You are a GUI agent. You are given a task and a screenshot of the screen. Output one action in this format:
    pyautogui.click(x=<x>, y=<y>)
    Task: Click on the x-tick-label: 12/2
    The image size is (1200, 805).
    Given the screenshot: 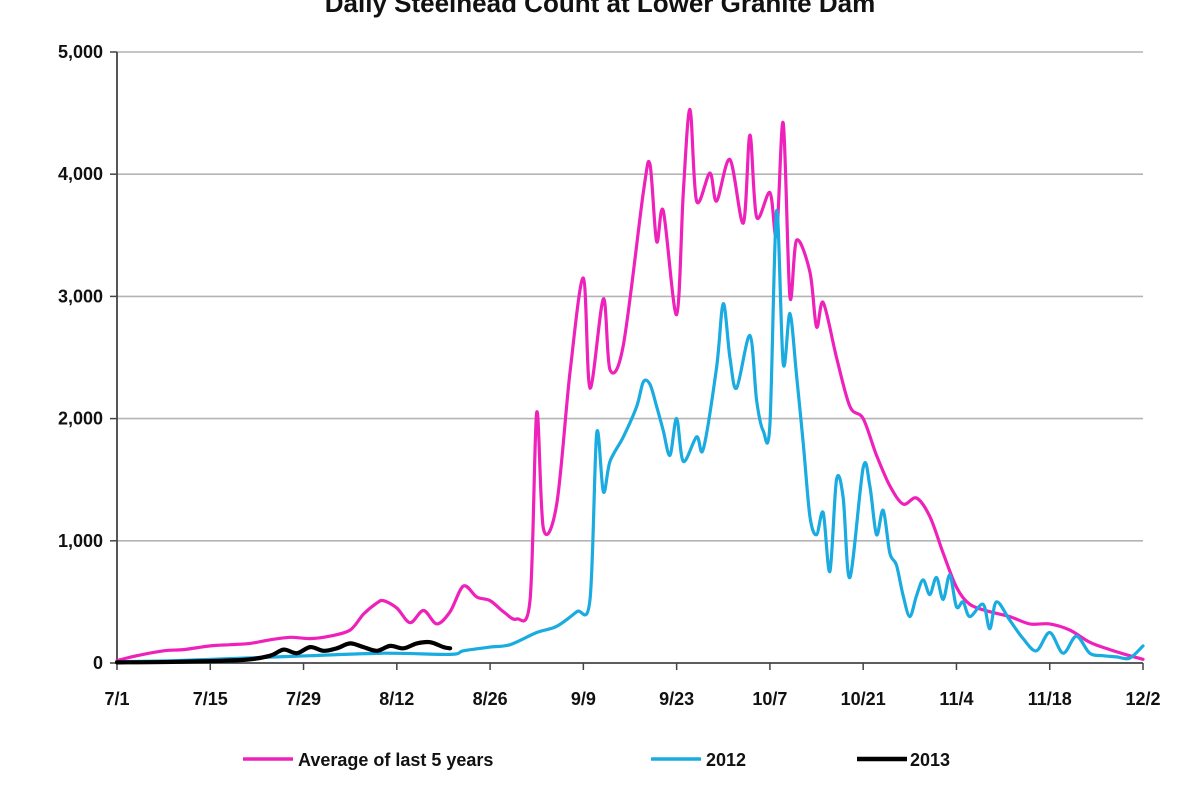 What is the action you would take?
    pyautogui.click(x=1142, y=699)
    